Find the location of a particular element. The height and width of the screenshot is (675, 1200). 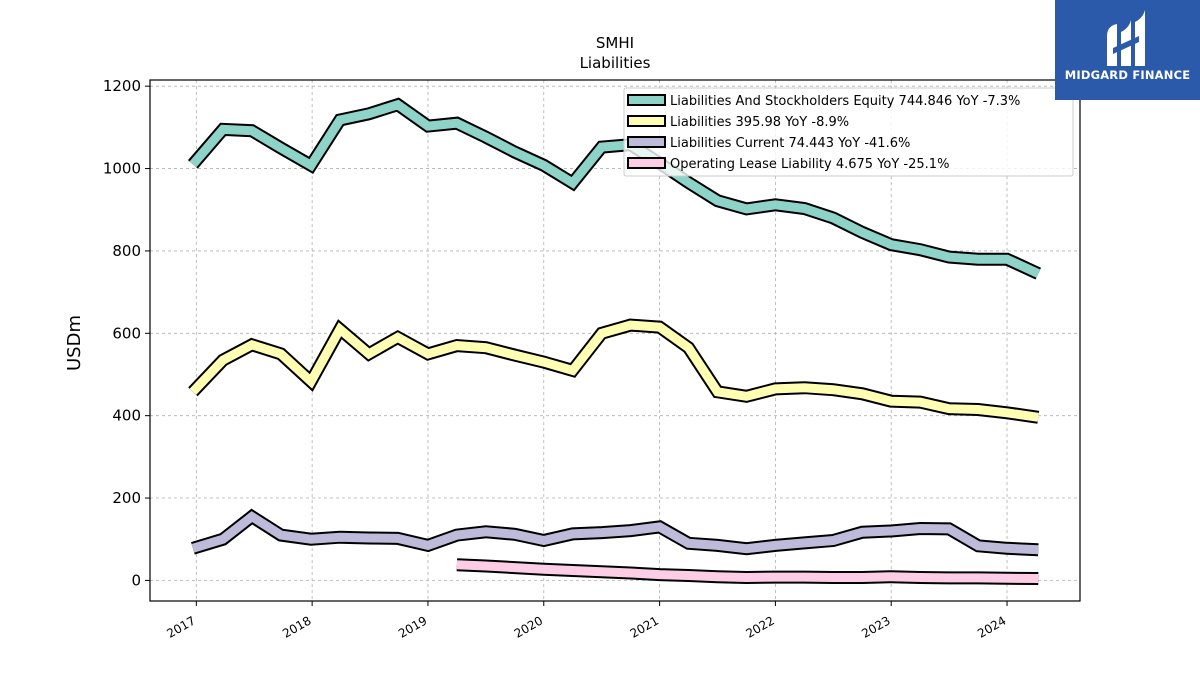

y-tick-label: 800 is located at coordinates (126, 251).